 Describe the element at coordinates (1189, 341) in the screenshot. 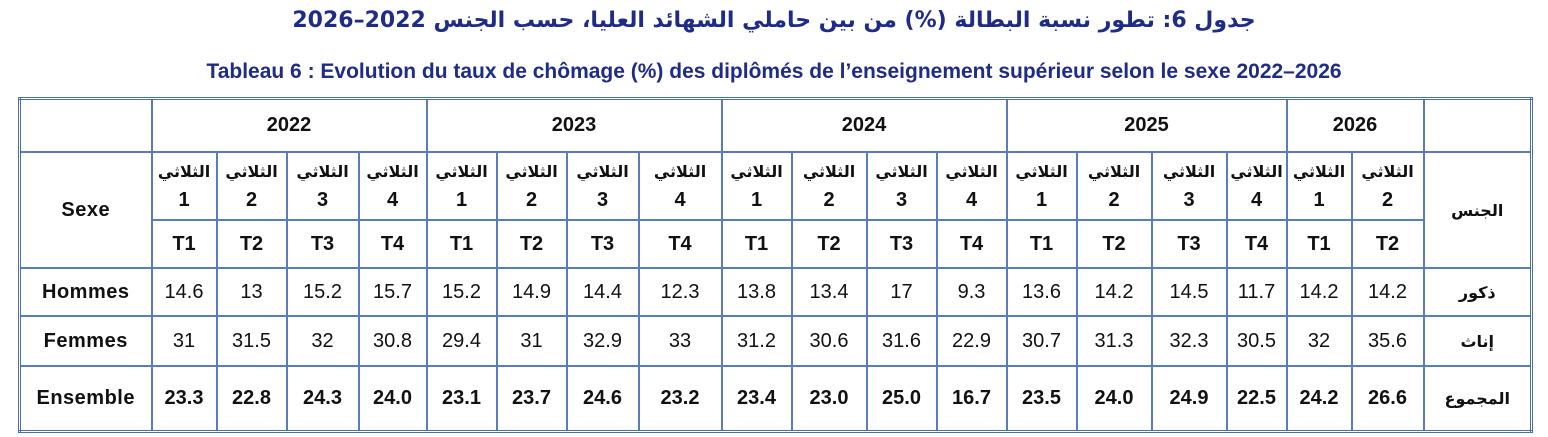

I see `value-cell: 32.3` at that location.